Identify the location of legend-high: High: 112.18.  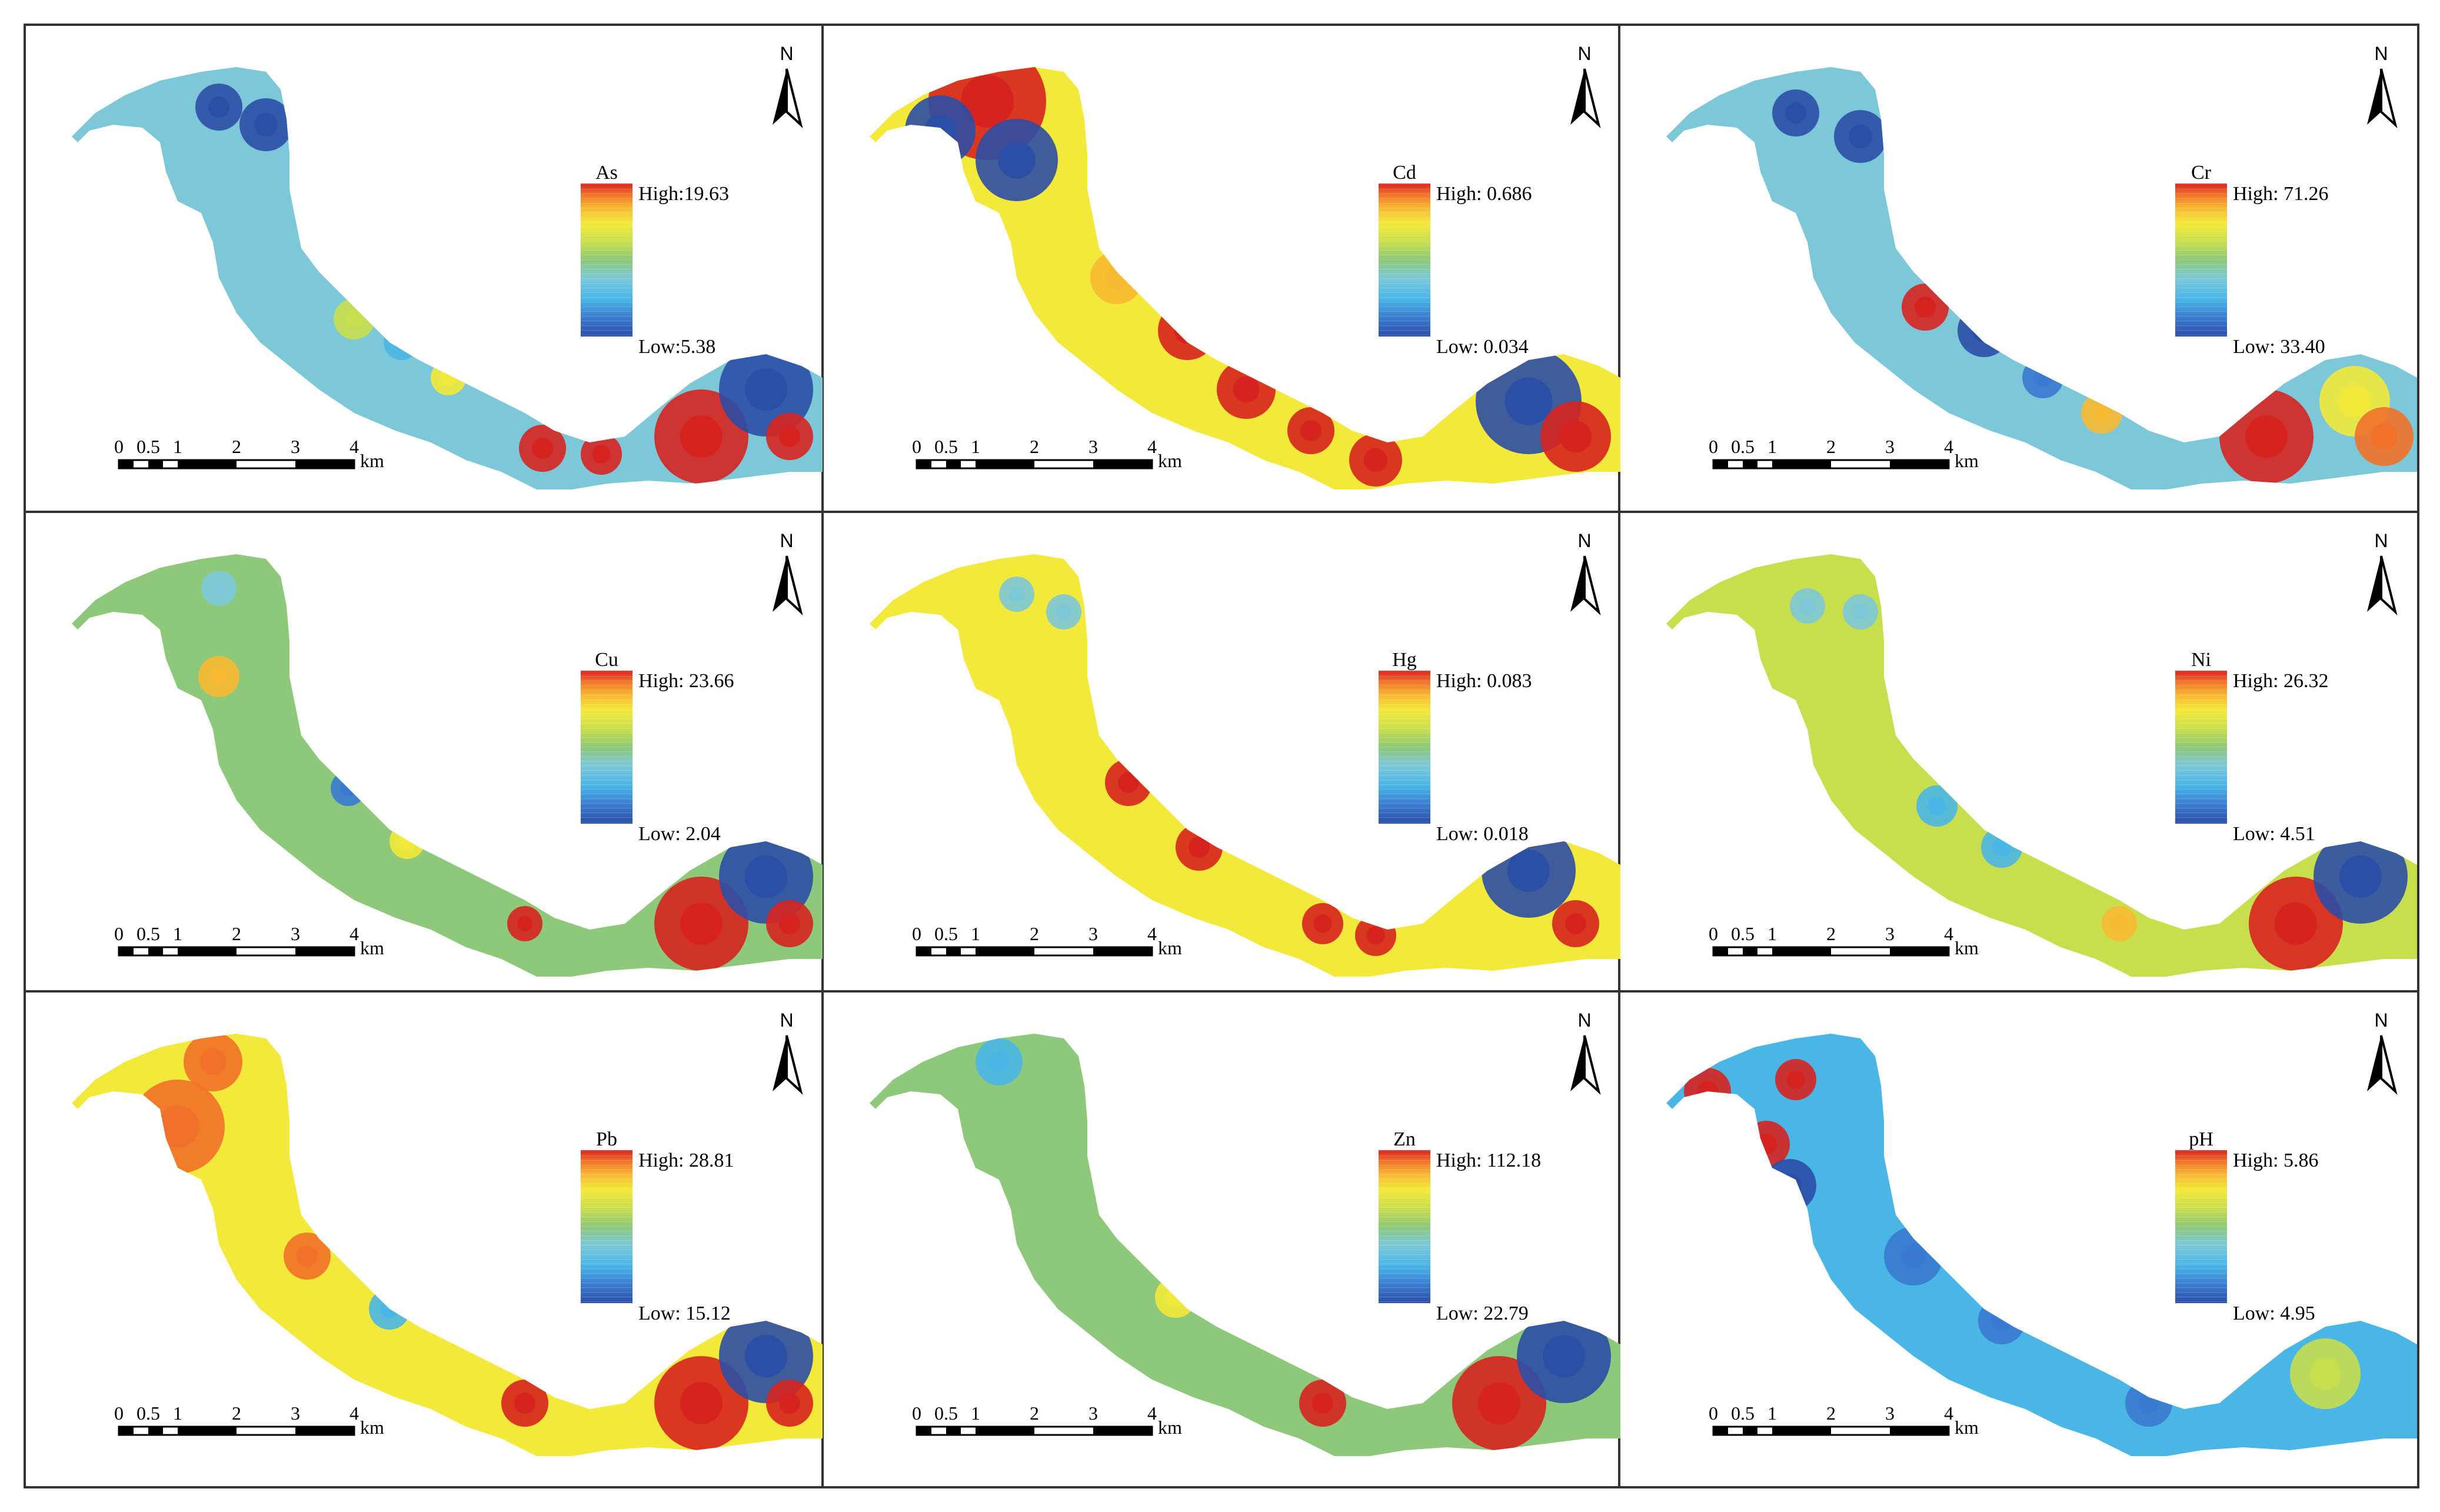
(1489, 1160).